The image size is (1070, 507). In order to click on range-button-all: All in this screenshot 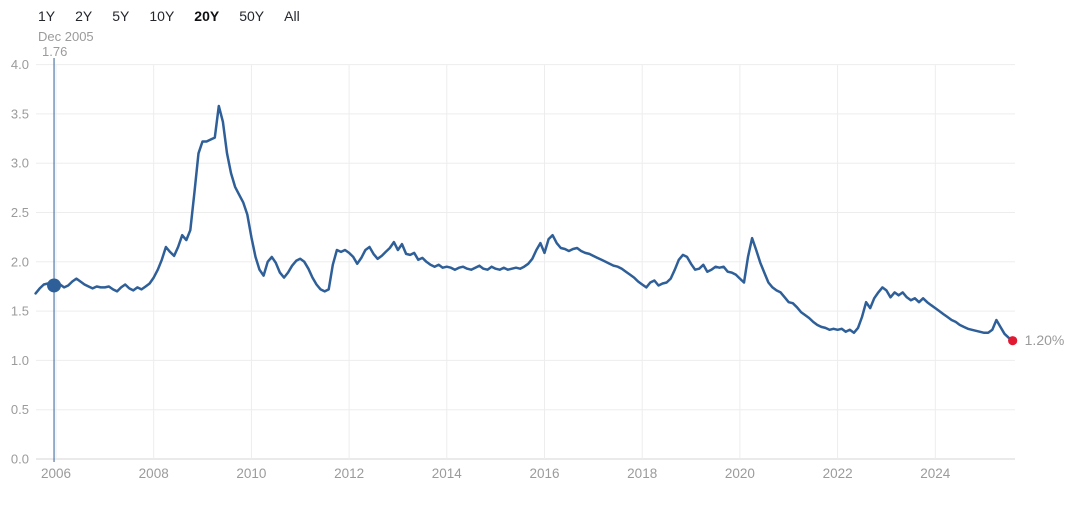, I will do `click(292, 16)`.